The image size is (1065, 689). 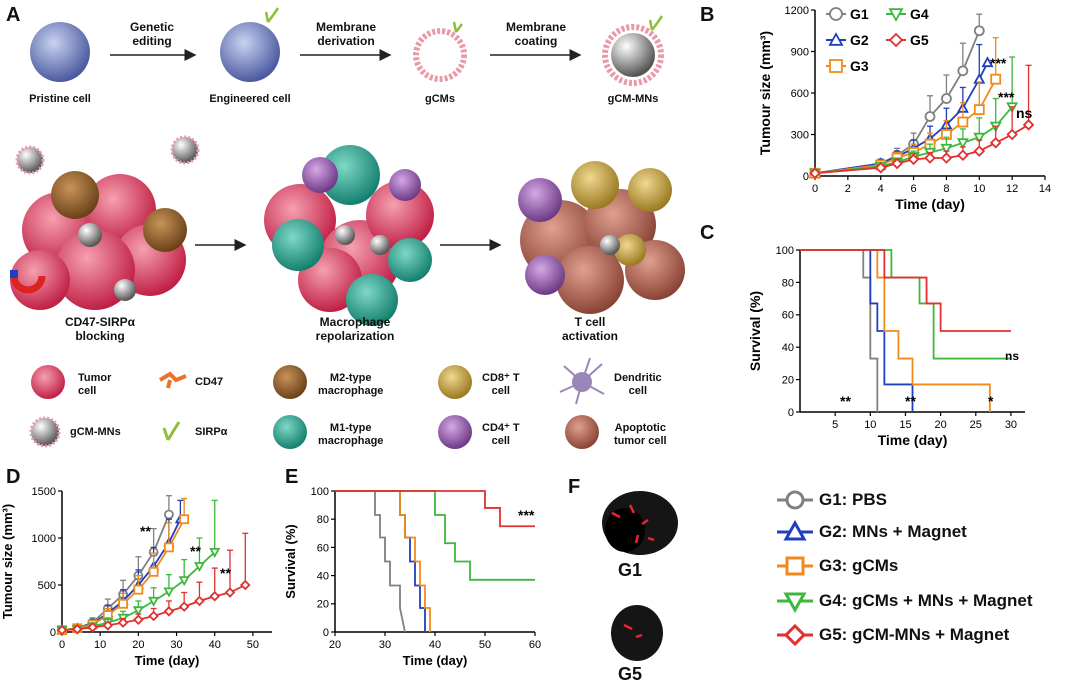 What do you see at coordinates (640, 576) in the screenshot?
I see `lung-photos` at bounding box center [640, 576].